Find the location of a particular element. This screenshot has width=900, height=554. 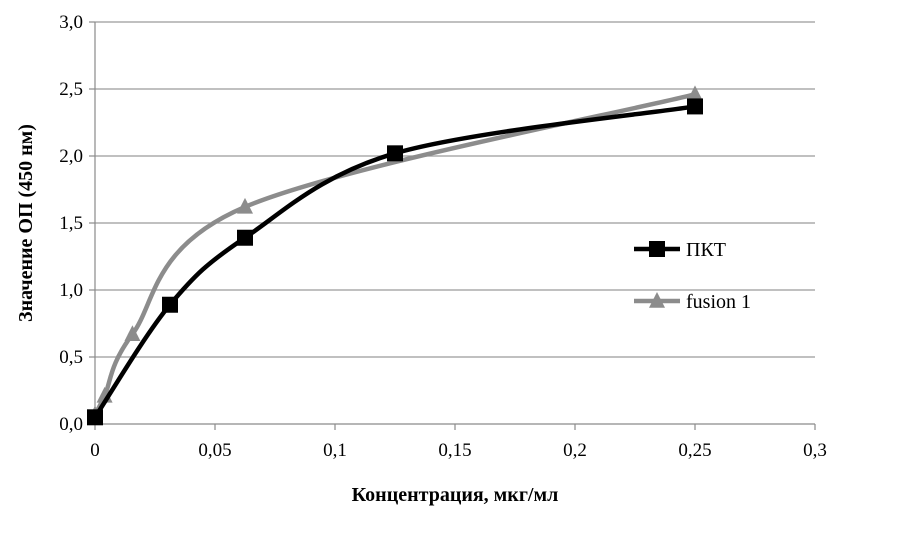

y-tick-label: 3,0 is located at coordinates (71, 22).